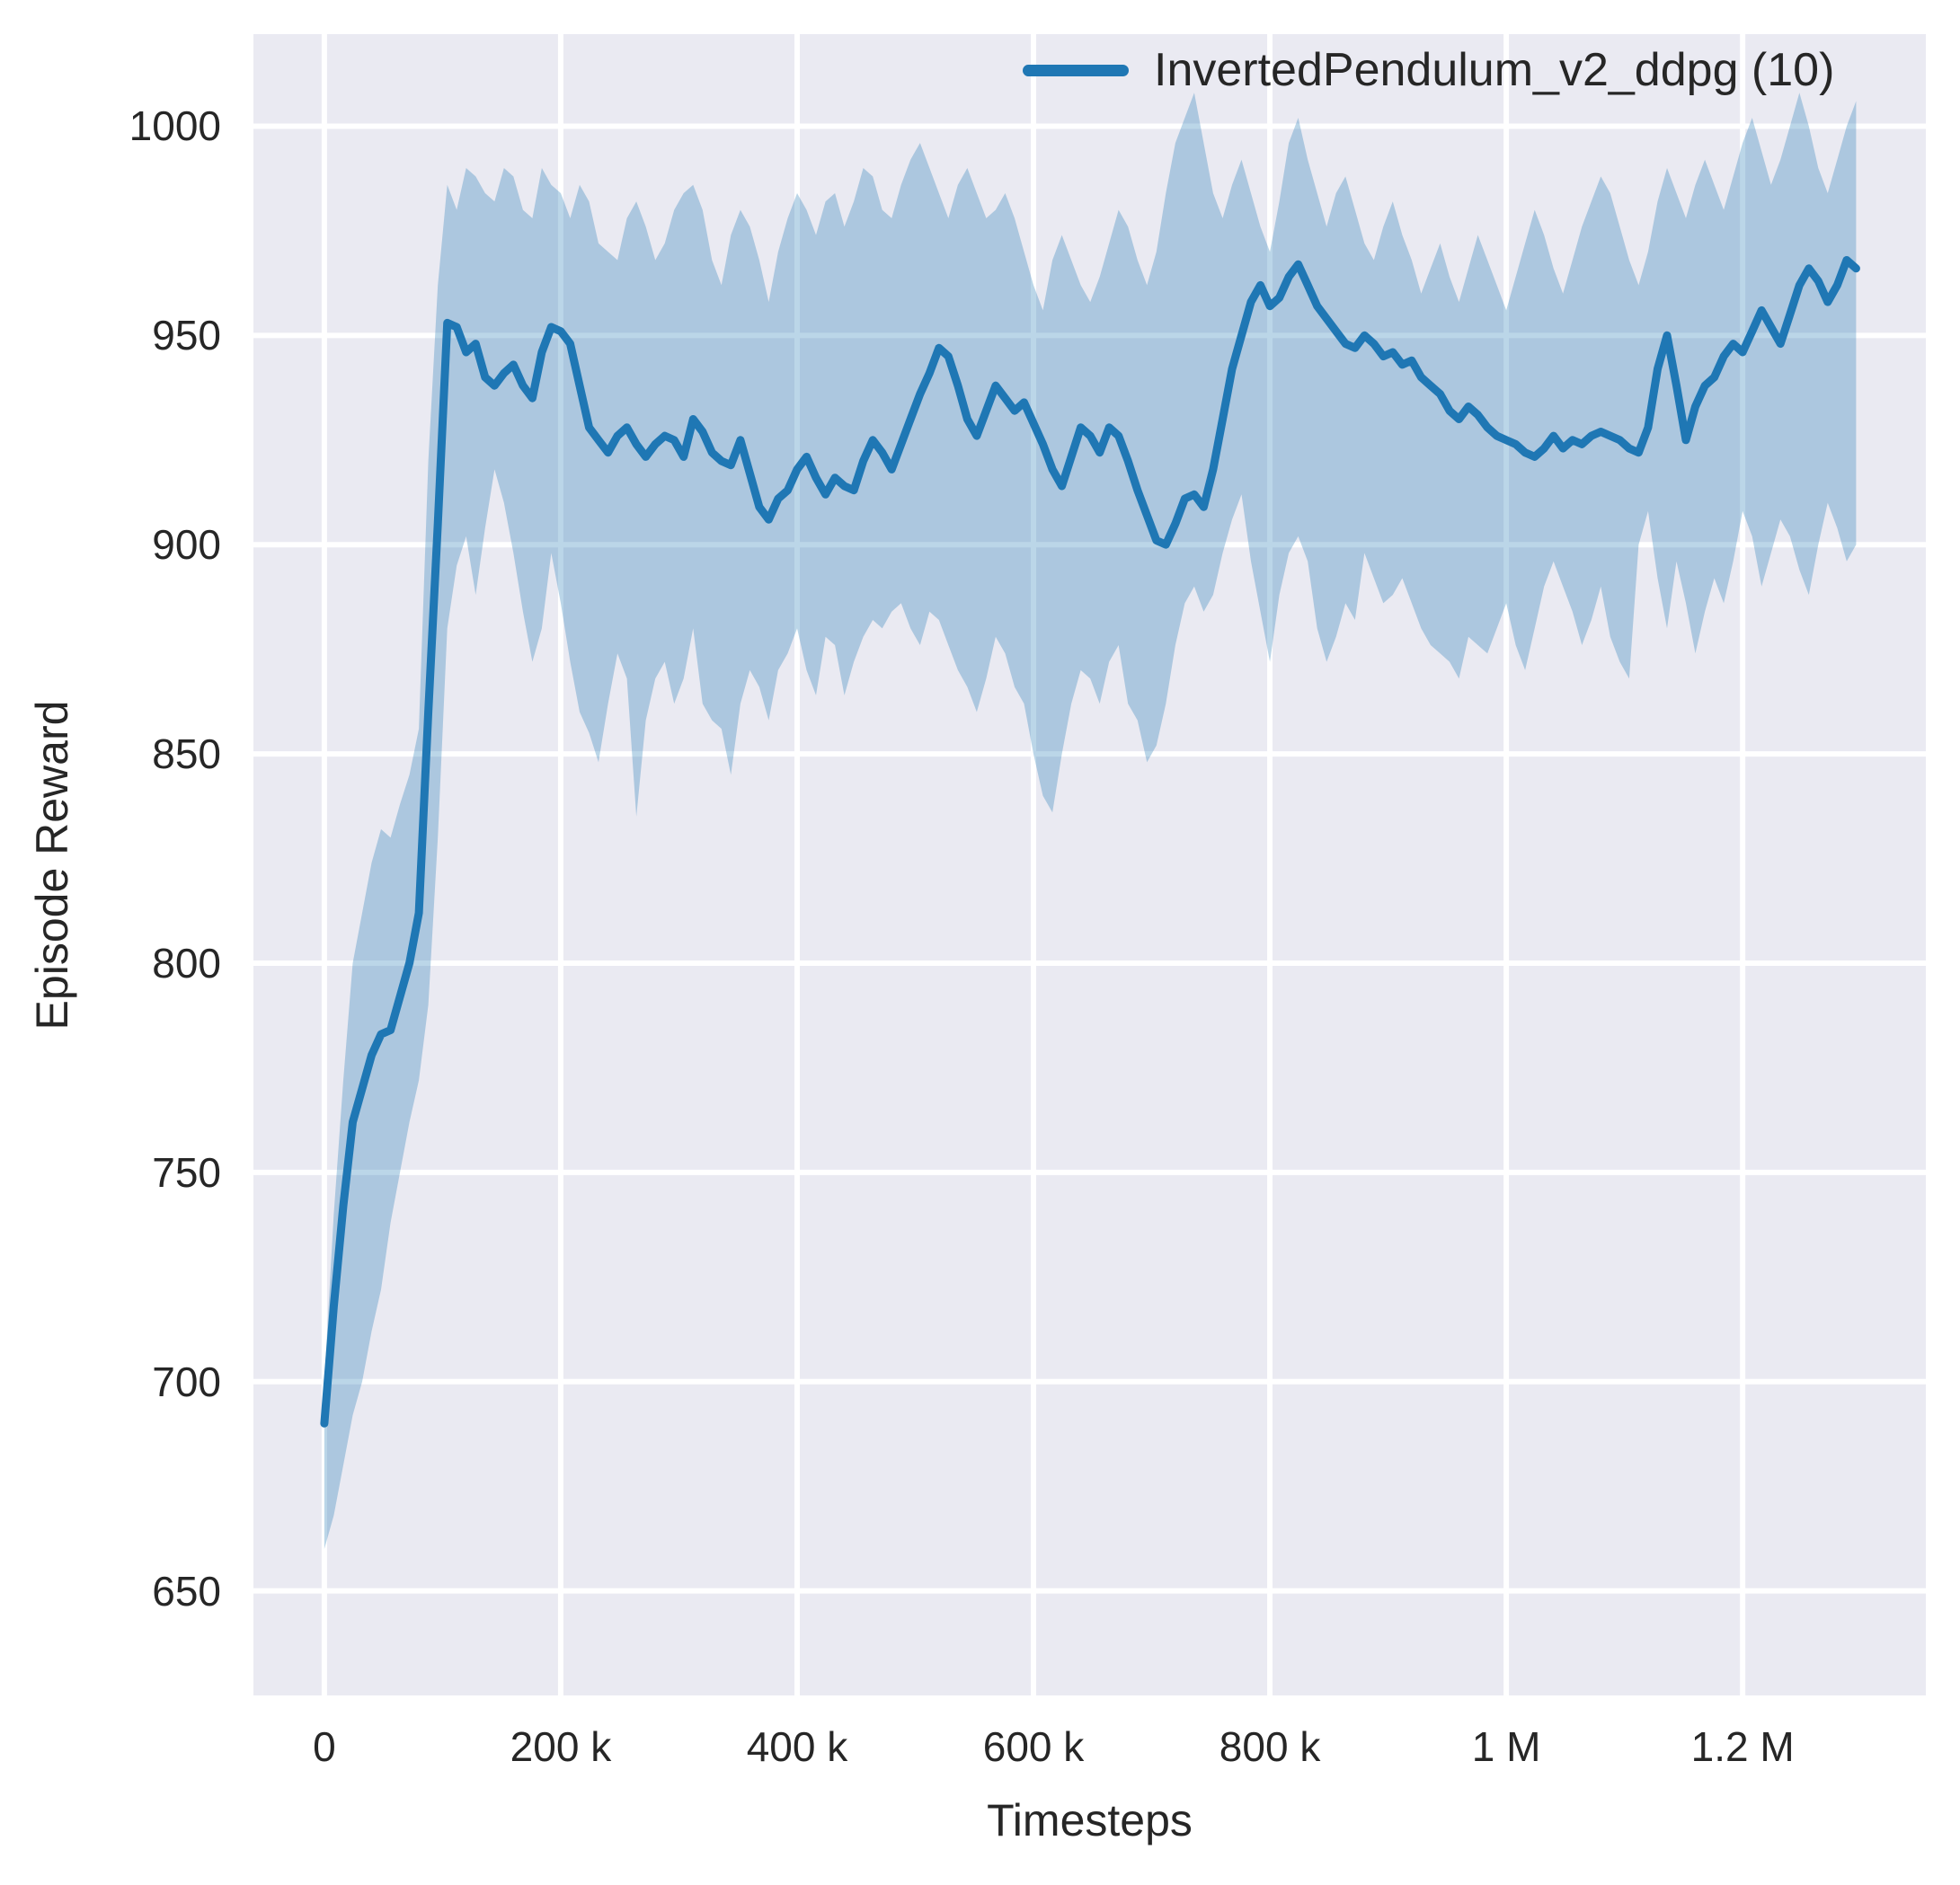  Describe the element at coordinates (187, 545) in the screenshot. I see `y-tick-label: 900` at that location.